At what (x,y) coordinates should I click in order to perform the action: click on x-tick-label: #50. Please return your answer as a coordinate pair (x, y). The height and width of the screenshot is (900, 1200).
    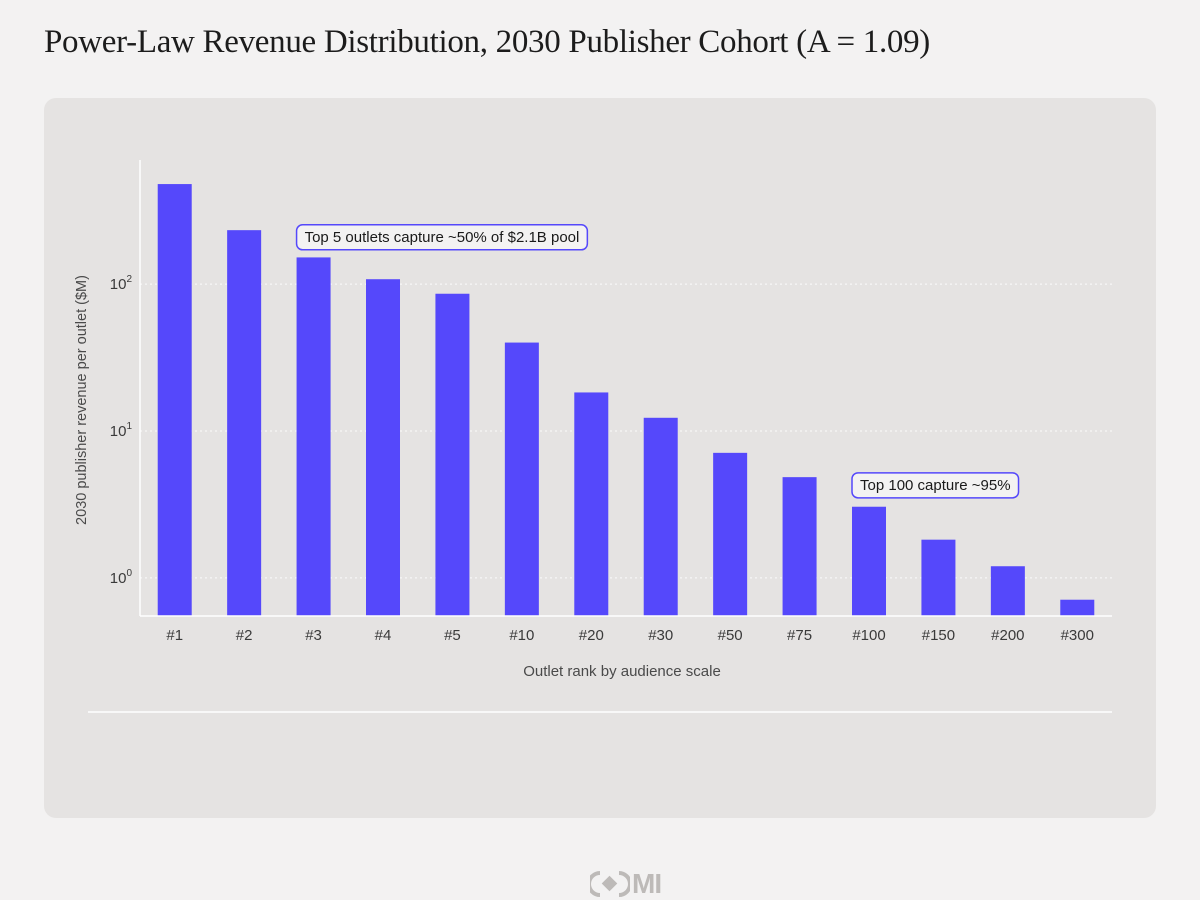
    Looking at the image, I should click on (730, 635).